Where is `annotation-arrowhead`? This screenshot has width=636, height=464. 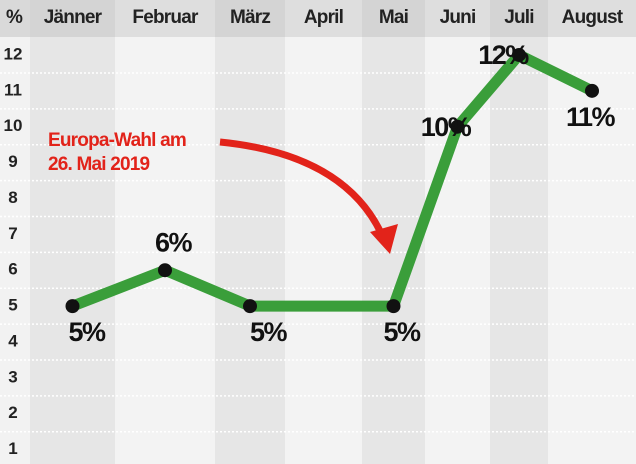
annotation-arrowhead is located at coordinates (384, 239).